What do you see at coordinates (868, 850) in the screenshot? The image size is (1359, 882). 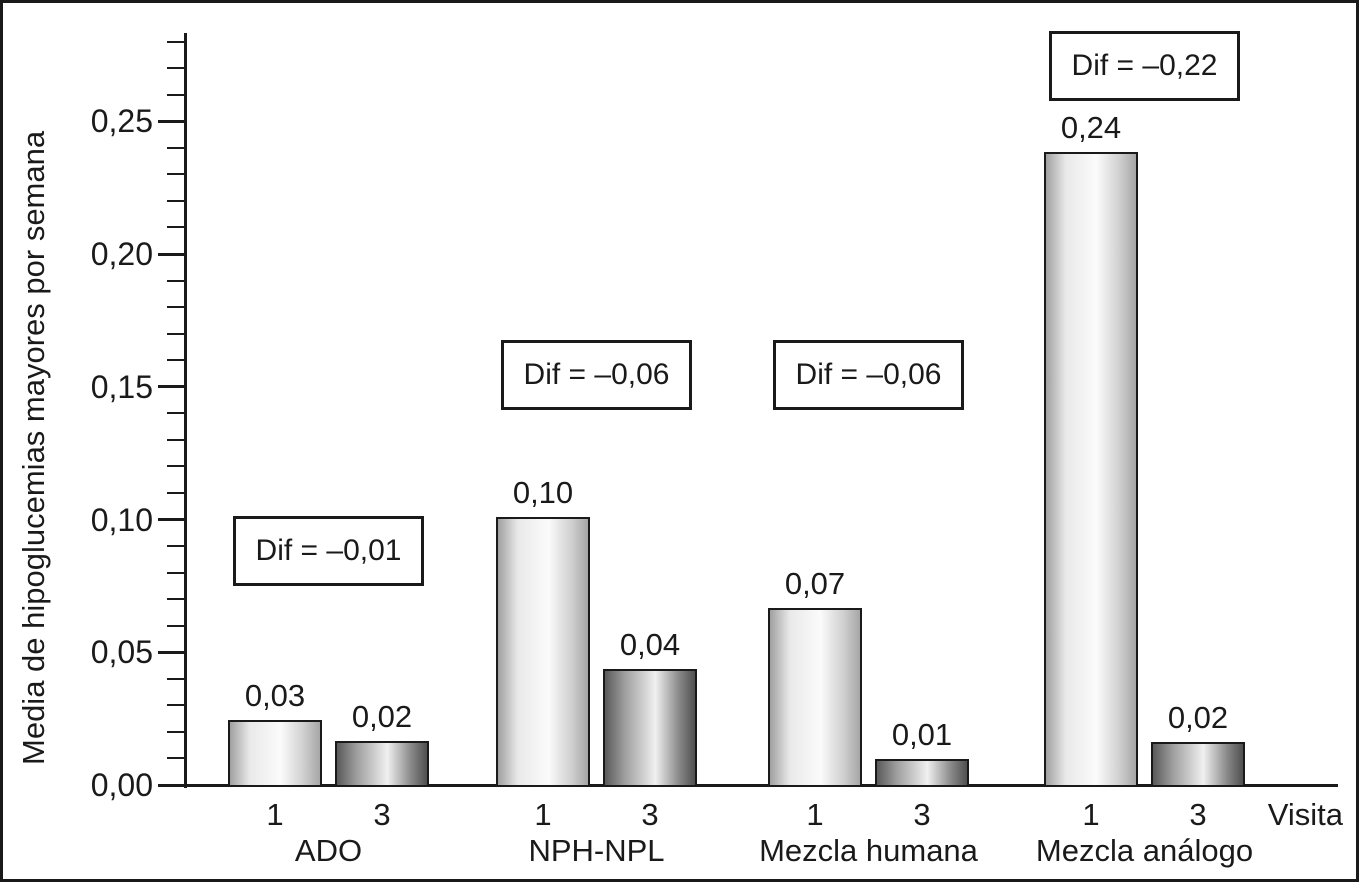 I see `group-label: Mezcla humana` at bounding box center [868, 850].